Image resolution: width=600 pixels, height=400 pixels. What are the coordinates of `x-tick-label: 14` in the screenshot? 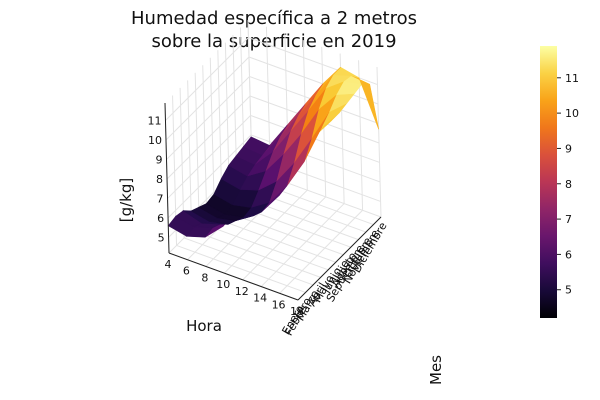 It's located at (260, 298).